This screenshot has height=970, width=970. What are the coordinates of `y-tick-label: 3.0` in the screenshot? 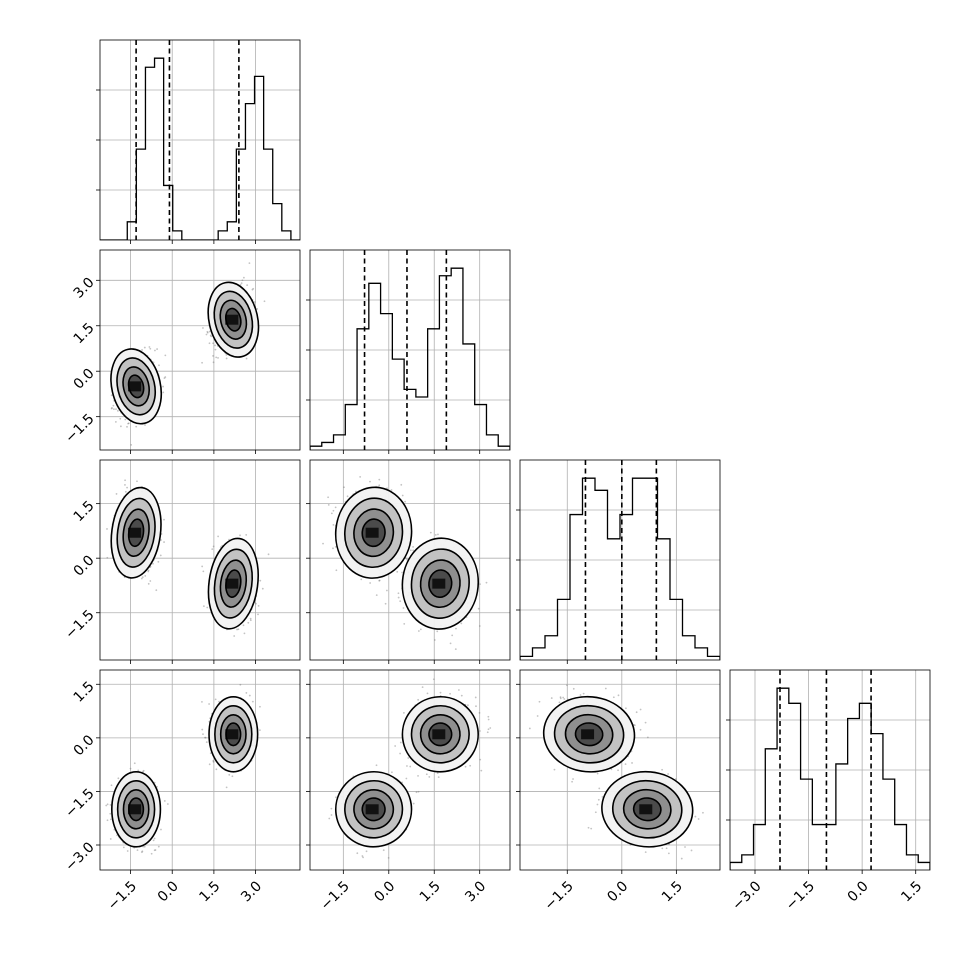 It's located at (84, 288).